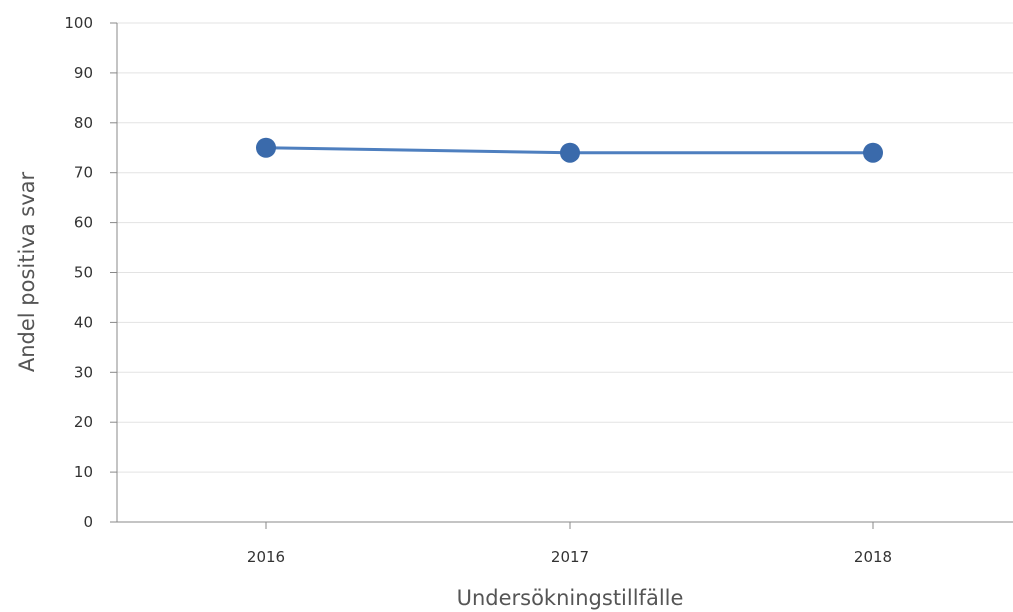 This screenshot has width=1013, height=612. Describe the element at coordinates (83, 322) in the screenshot. I see `y-tick-label: 40` at that location.